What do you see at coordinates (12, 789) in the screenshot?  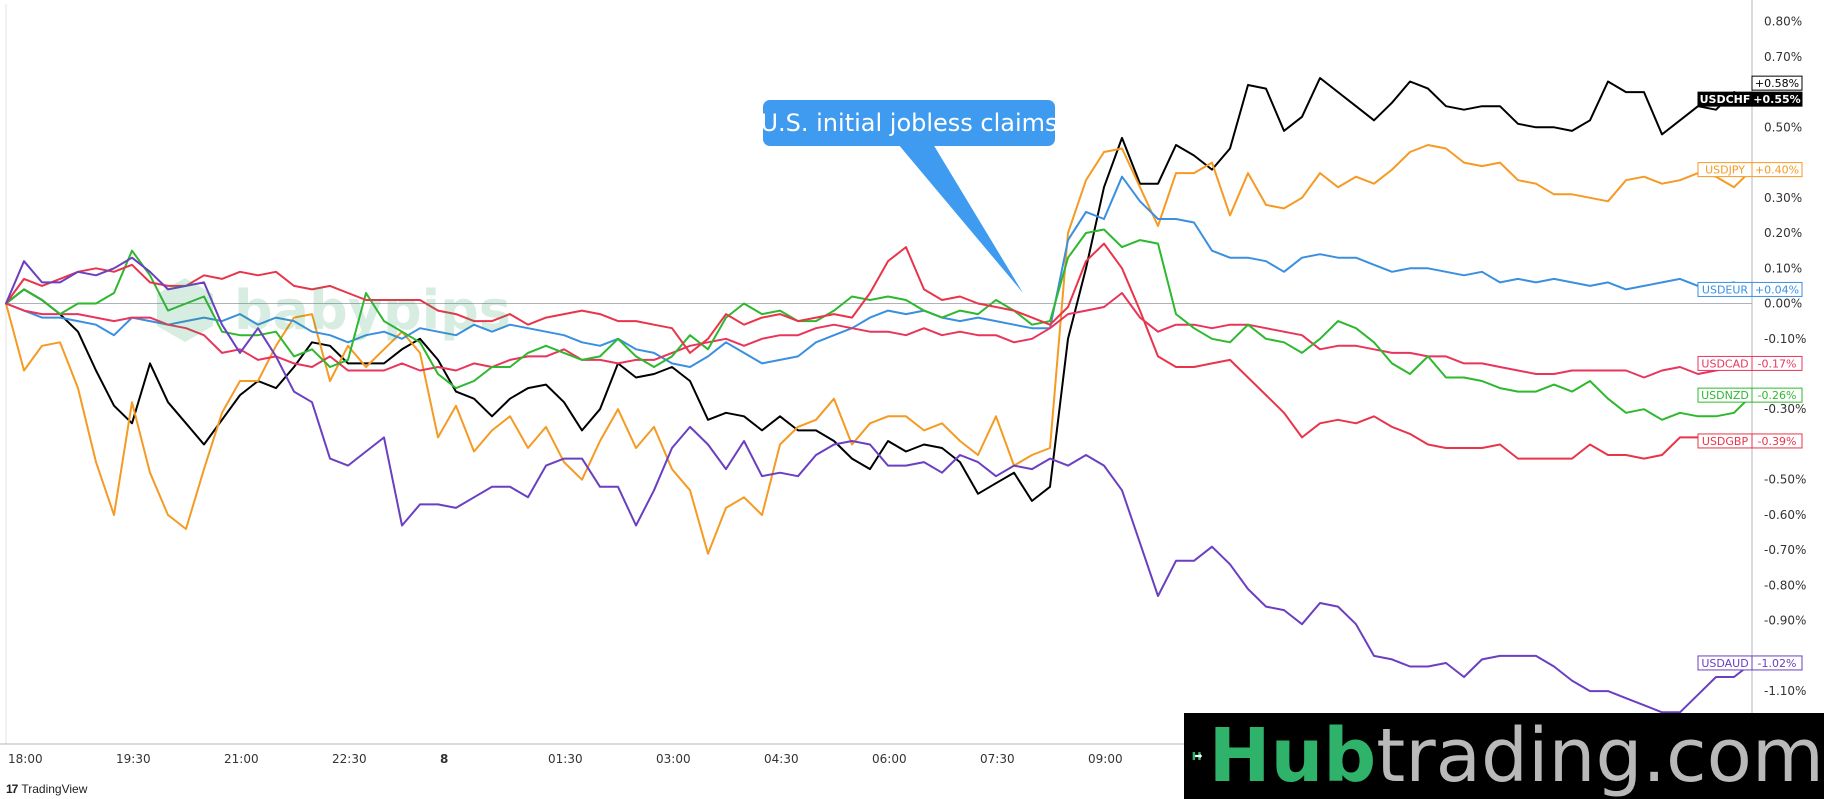 I see `tradingview-icon: 17` at bounding box center [12, 789].